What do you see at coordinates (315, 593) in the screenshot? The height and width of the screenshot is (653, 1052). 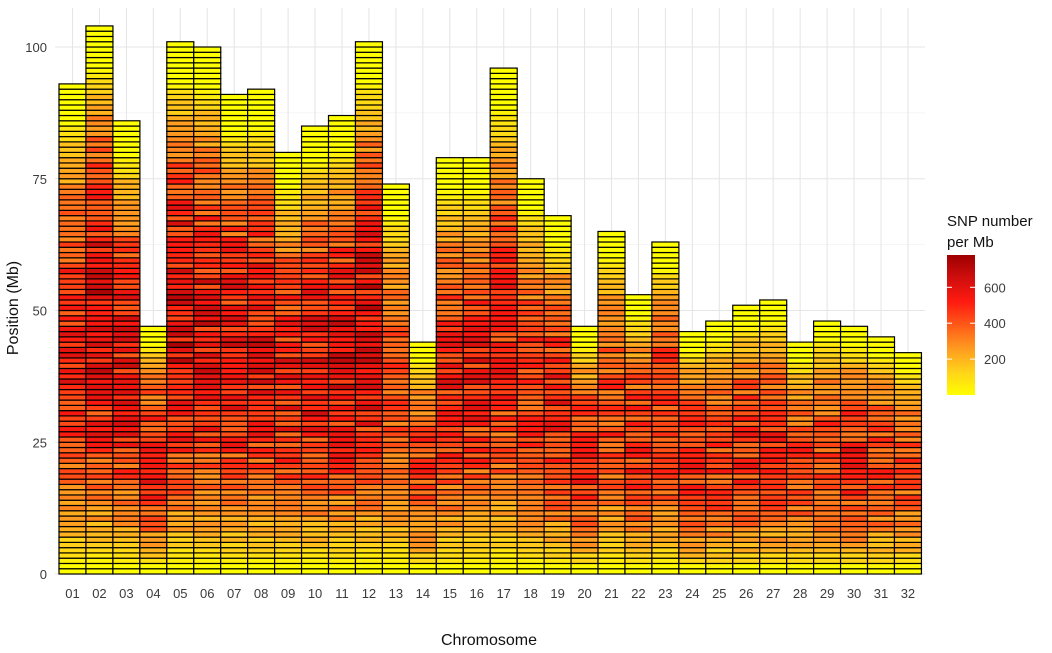 I see `x-tick-label: 10` at bounding box center [315, 593].